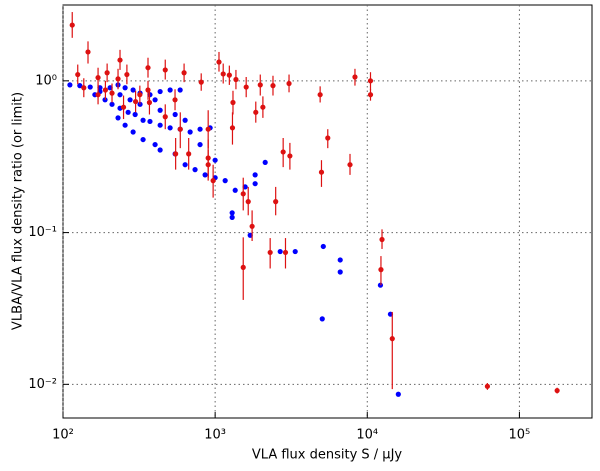 The height and width of the screenshot is (471, 600). I want to click on y-tick-label: 10⁰, so click(46, 80).